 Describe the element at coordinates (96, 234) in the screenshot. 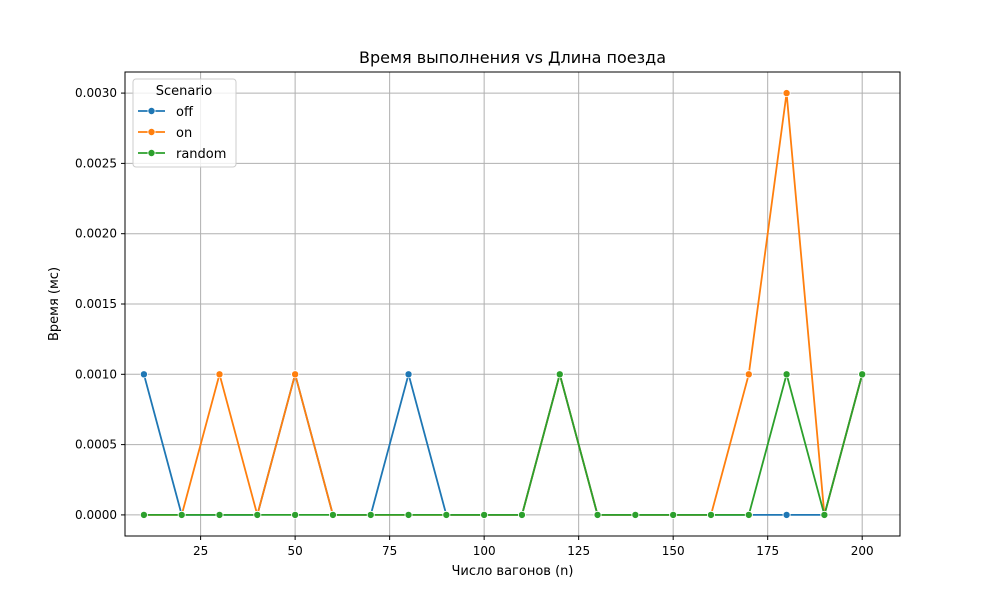

I see `y-tick-label: 0.0020` at that location.